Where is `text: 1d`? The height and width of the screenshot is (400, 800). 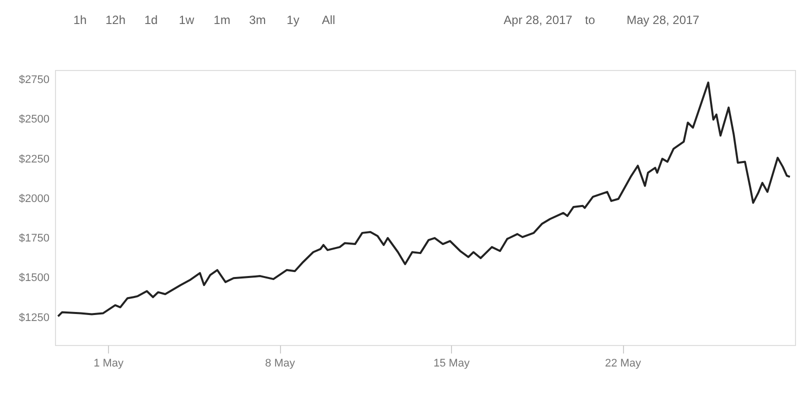 text: 1d is located at coordinates (151, 20).